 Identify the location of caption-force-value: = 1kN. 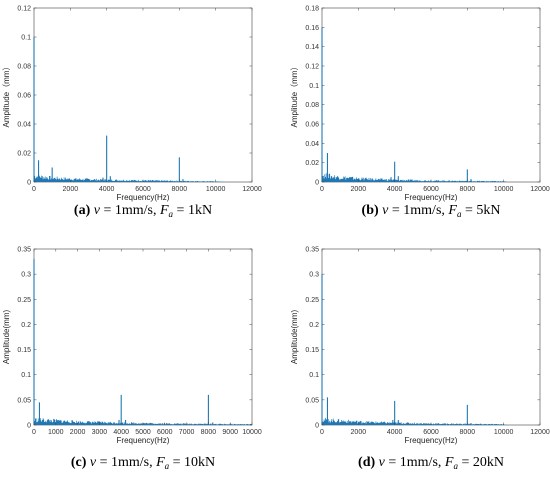
(192, 210).